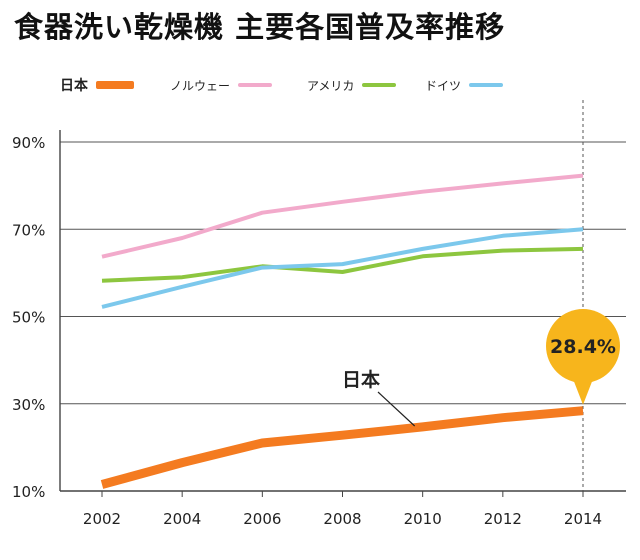  What do you see at coordinates (115, 85) in the screenshot?
I see `legend-swatch-japan` at bounding box center [115, 85].